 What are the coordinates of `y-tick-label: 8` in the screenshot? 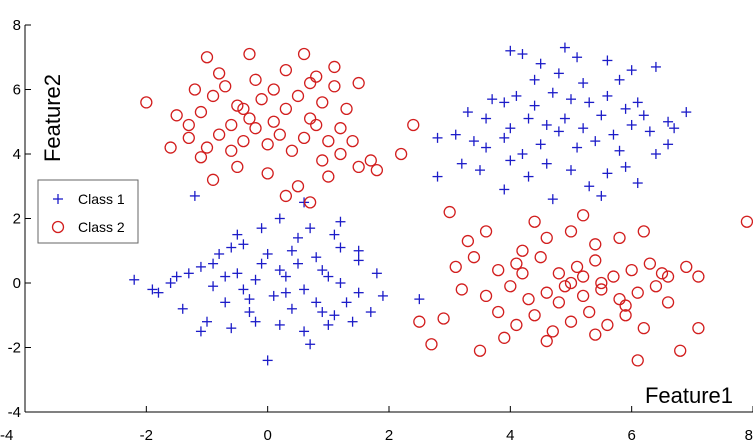 It's located at (17, 25).